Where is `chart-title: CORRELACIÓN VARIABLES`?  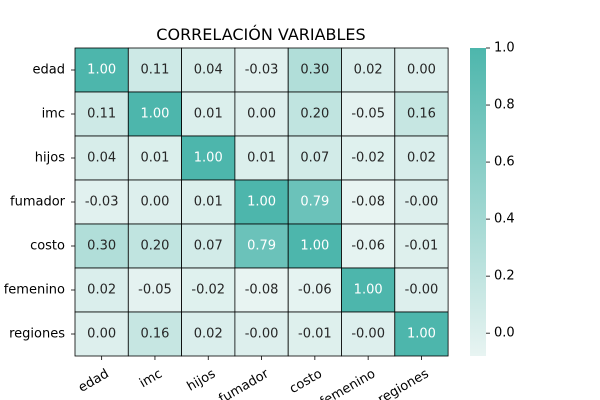
chart-title: CORRELACIÓN VARIABLES is located at coordinates (260, 34).